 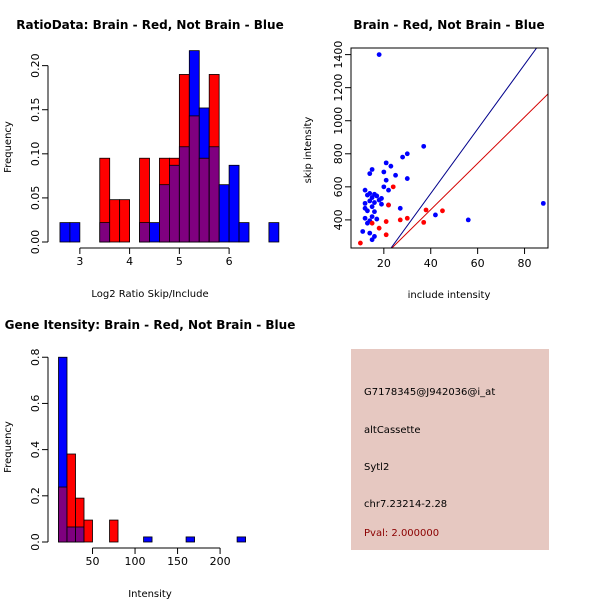 What do you see at coordinates (401, 533) in the screenshot?
I see `pval-text: Pval: 2.000000` at bounding box center [401, 533].